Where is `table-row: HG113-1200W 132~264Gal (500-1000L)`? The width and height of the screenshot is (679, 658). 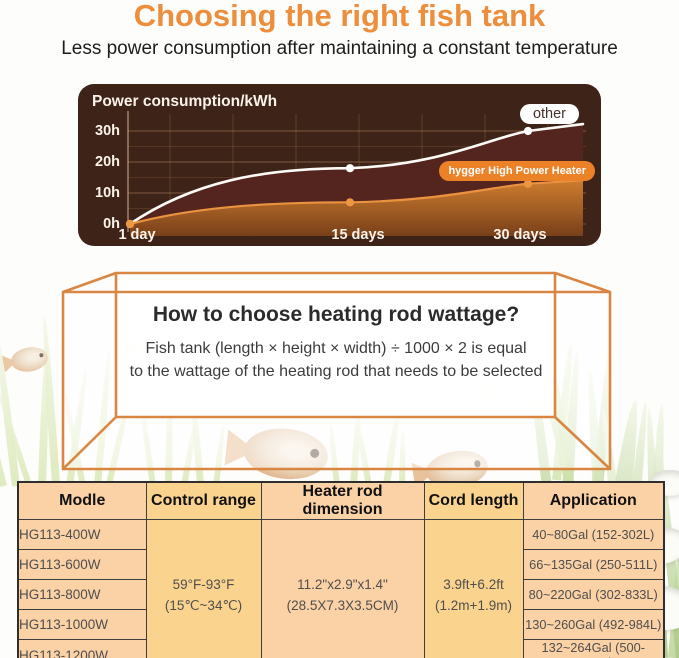 table-row: HG113-1200W 132~264Gal (500-1000L) is located at coordinates (341, 648).